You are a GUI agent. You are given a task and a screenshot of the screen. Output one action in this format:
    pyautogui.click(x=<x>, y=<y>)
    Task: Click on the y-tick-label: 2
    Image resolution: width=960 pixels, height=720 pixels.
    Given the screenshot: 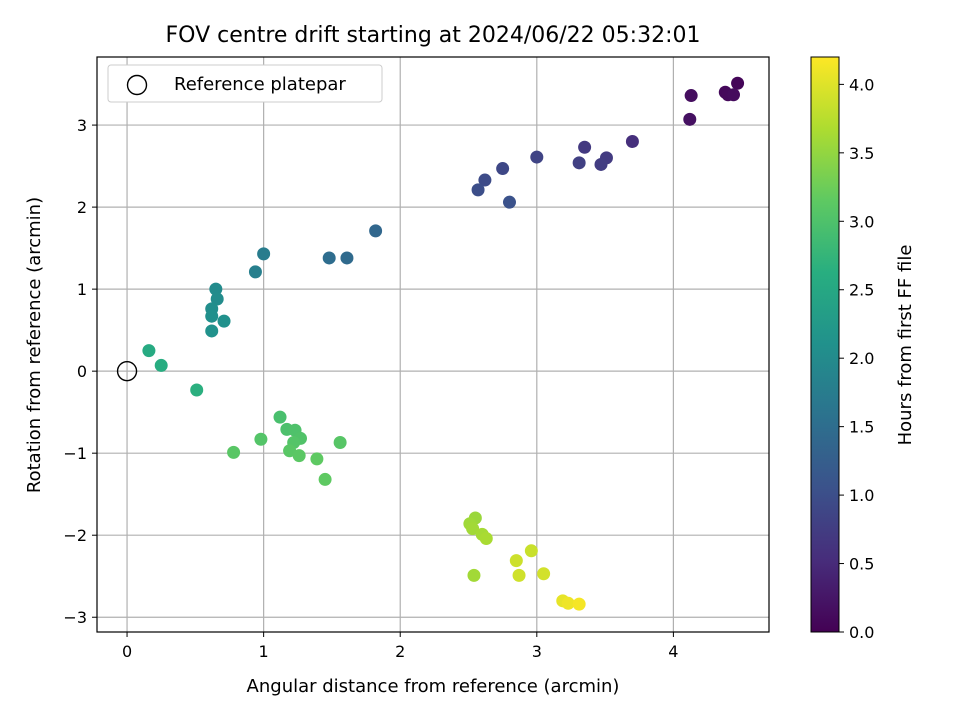 What is the action you would take?
    pyautogui.click(x=82, y=207)
    